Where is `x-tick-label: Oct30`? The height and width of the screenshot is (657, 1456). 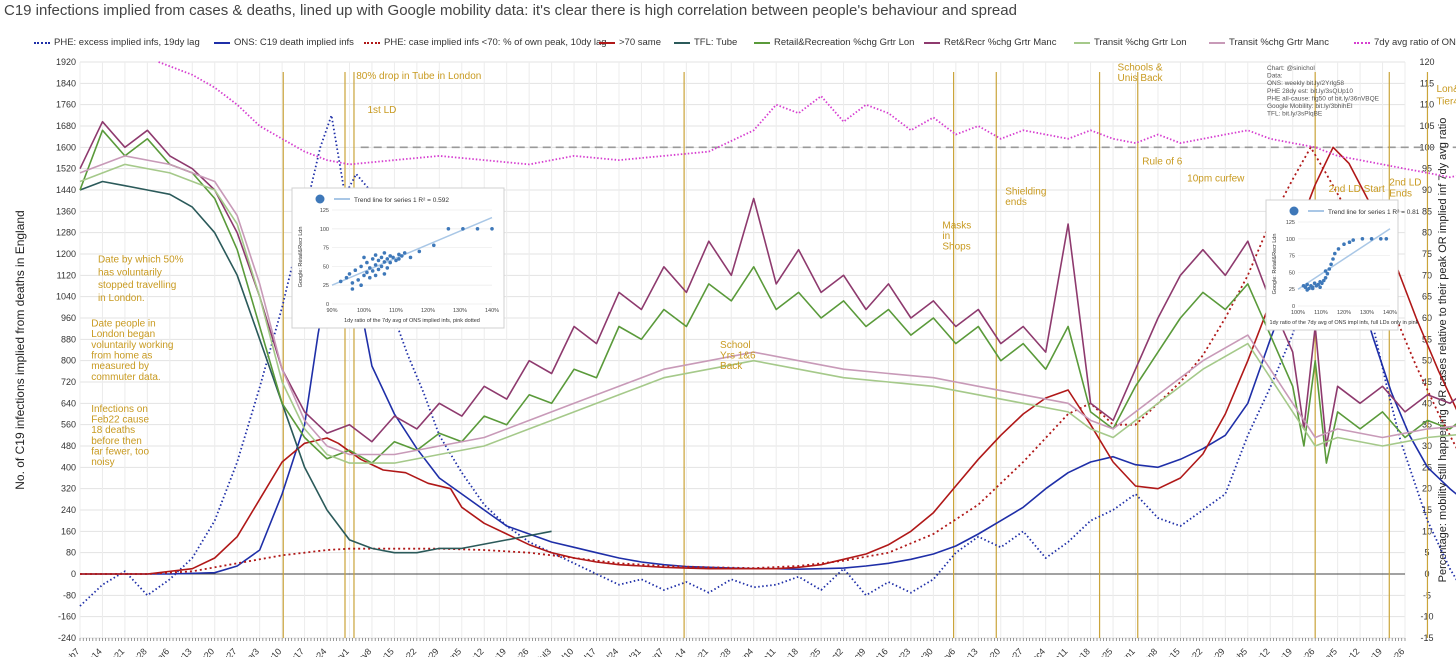 x-tick-label: Oct30 is located at coordinates (923, 651).